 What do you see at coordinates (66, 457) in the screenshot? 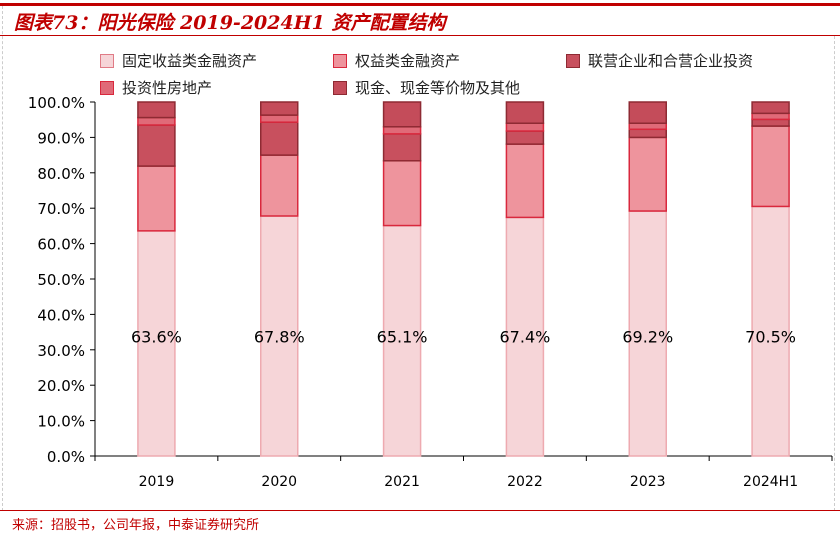
I see `y-tick-label: 0.0%` at bounding box center [66, 457].